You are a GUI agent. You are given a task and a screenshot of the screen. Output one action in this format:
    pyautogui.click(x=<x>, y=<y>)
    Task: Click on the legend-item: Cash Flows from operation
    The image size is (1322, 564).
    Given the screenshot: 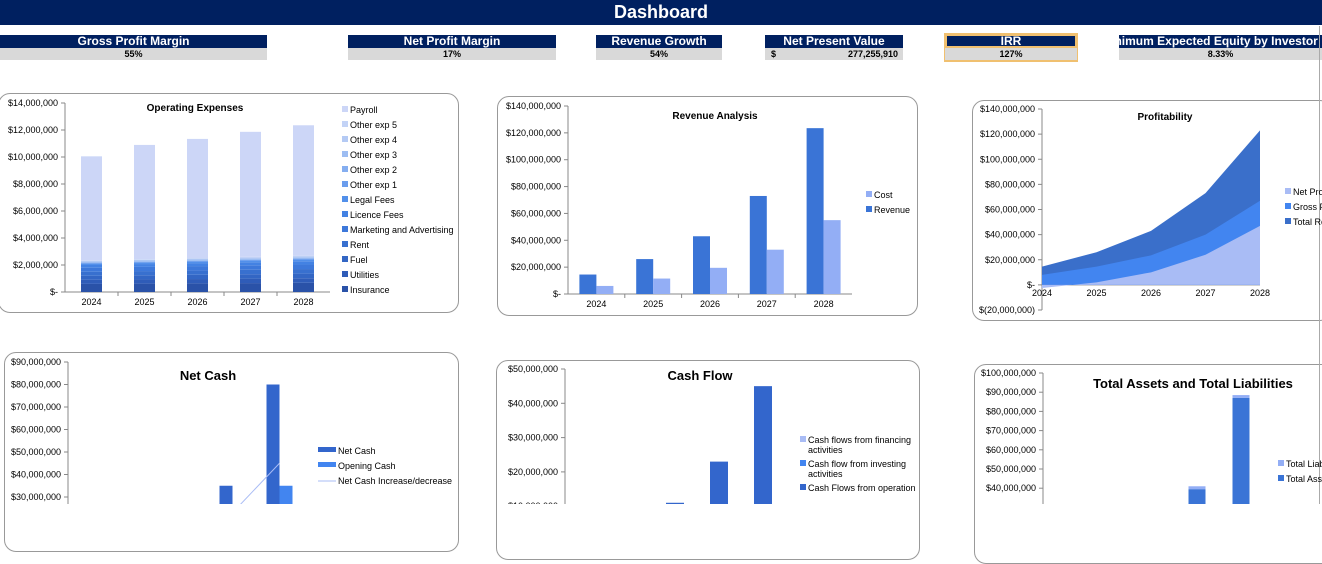 What is the action you would take?
    pyautogui.click(x=858, y=488)
    